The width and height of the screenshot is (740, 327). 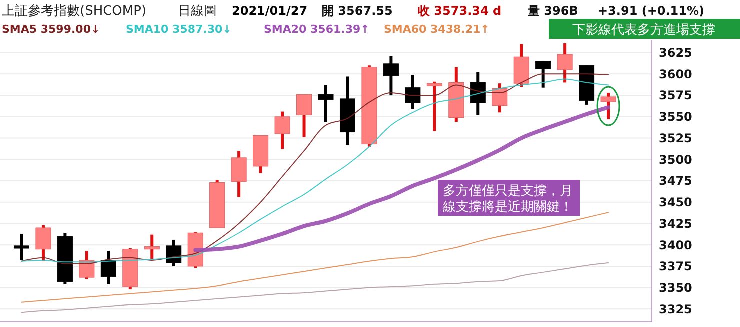 What do you see at coordinates (179, 29) in the screenshot?
I see `text: SMA10 3587.30↓` at bounding box center [179, 29].